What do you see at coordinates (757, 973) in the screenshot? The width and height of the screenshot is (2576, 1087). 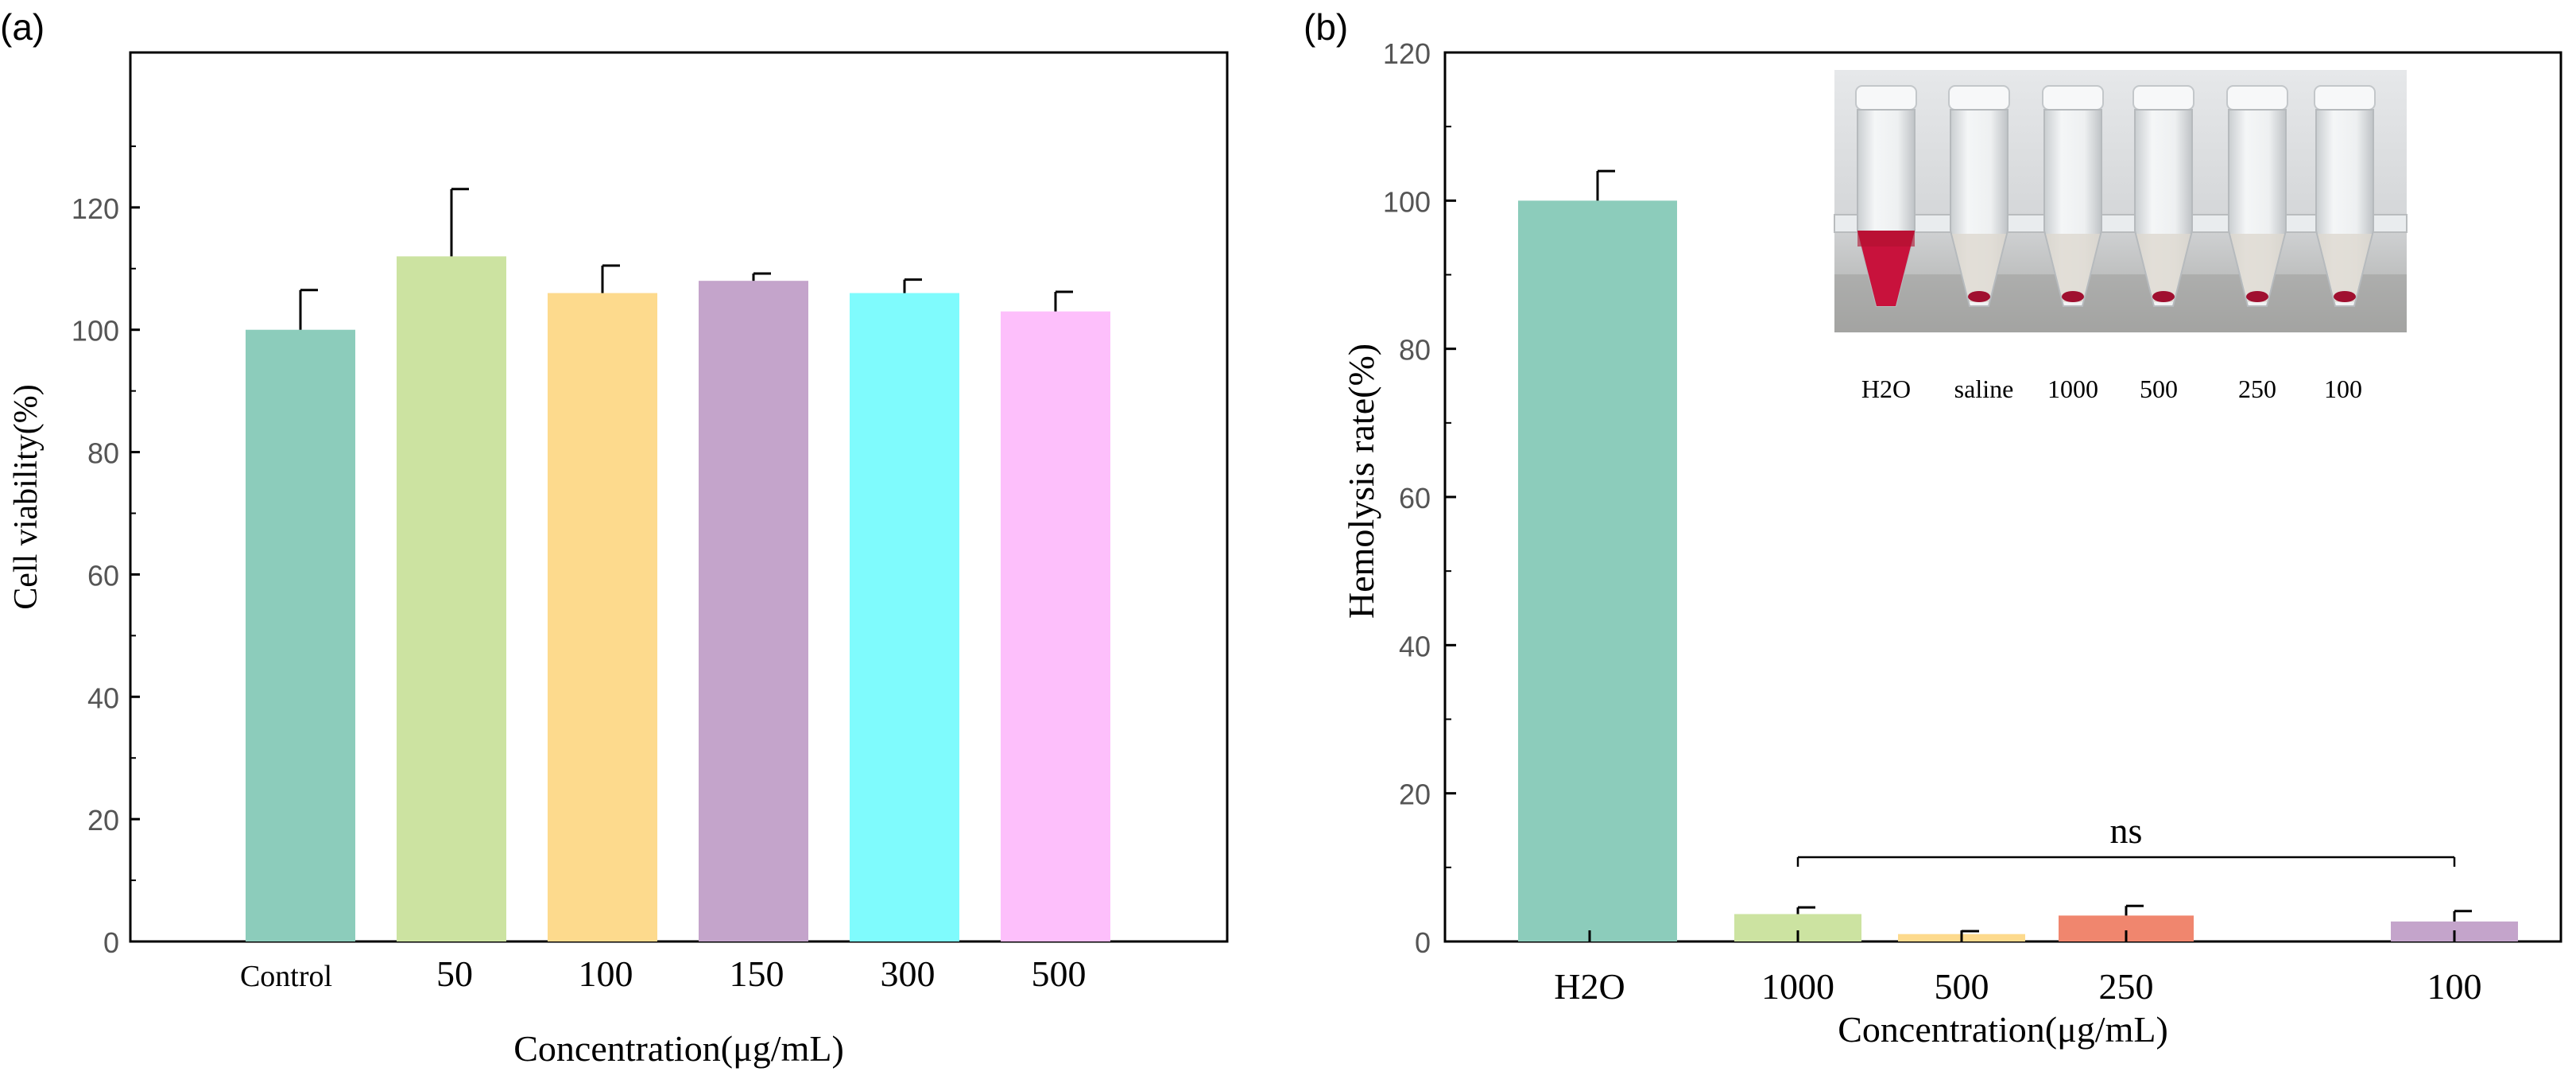 I see `x-tick-label: 150` at bounding box center [757, 973].